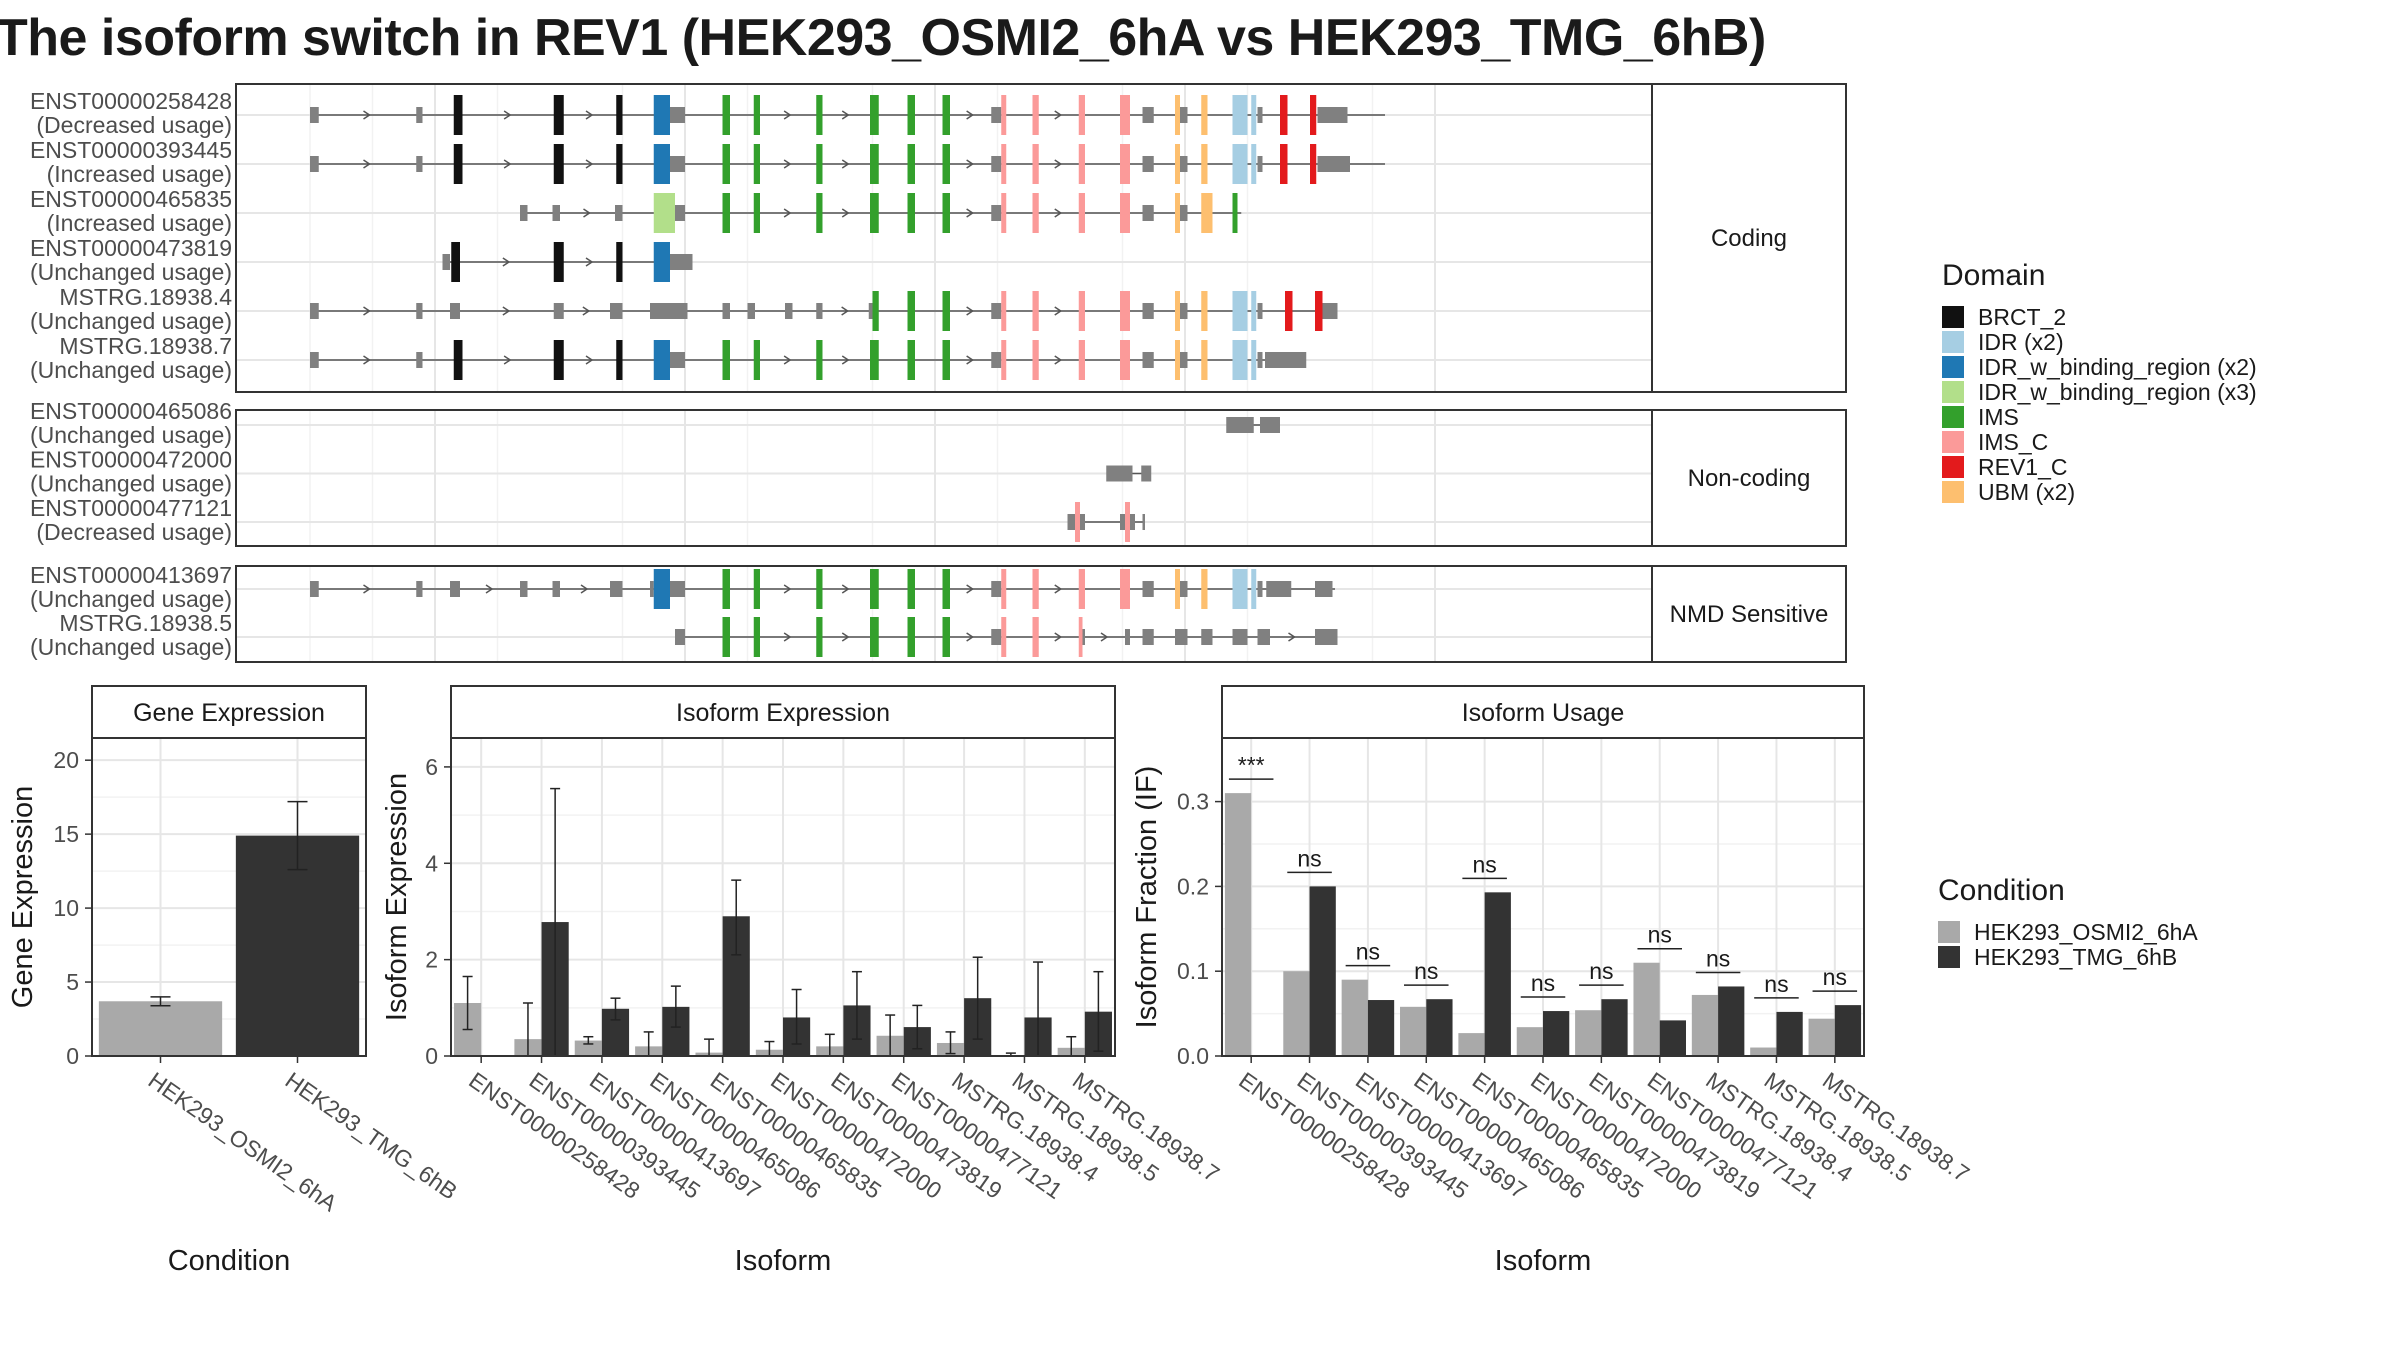 The image size is (2400, 1350). What do you see at coordinates (2021, 342) in the screenshot?
I see `legend-label: IDR (x2)` at bounding box center [2021, 342].